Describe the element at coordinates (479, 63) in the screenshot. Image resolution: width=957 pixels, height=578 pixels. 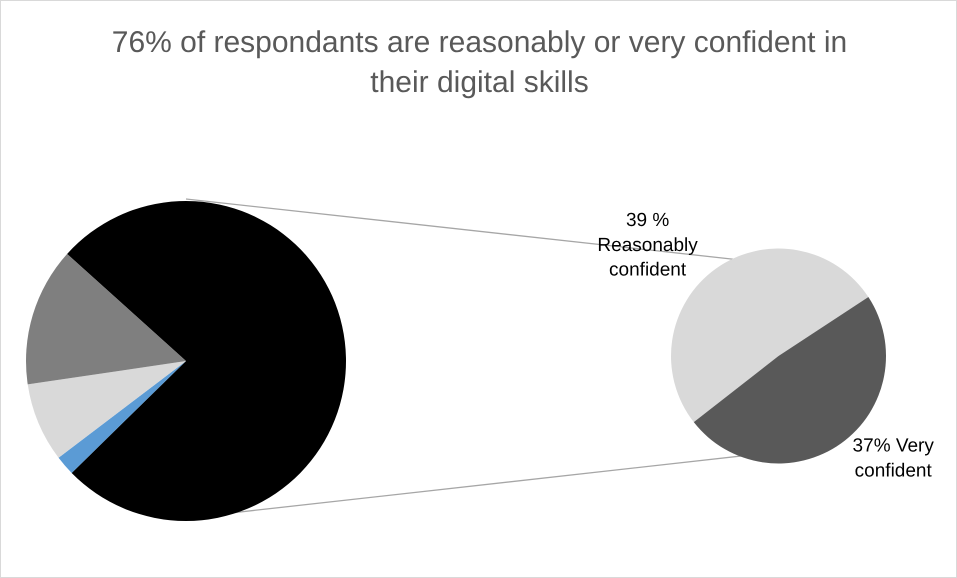
I see `text: 76% of respondants are reasonably or very confident in their digital skills` at that location.